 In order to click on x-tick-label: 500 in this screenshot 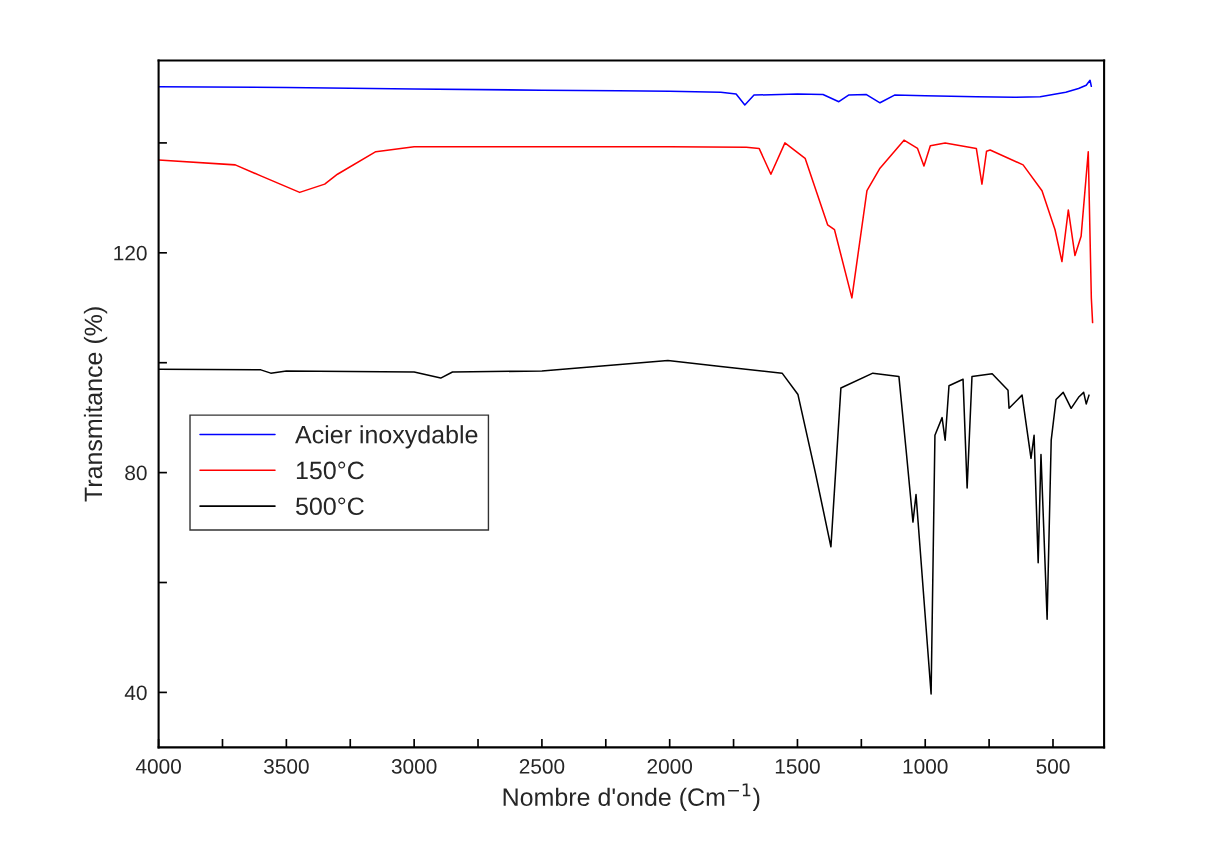, I will do `click(1053, 766)`.